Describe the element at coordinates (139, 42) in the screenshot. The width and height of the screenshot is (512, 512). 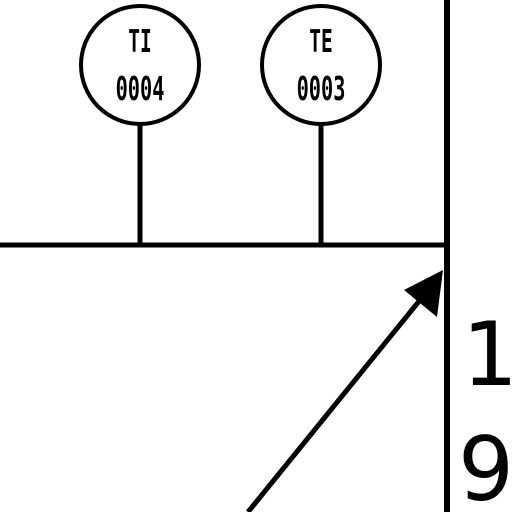
I see `instrument-function-code: TI` at that location.